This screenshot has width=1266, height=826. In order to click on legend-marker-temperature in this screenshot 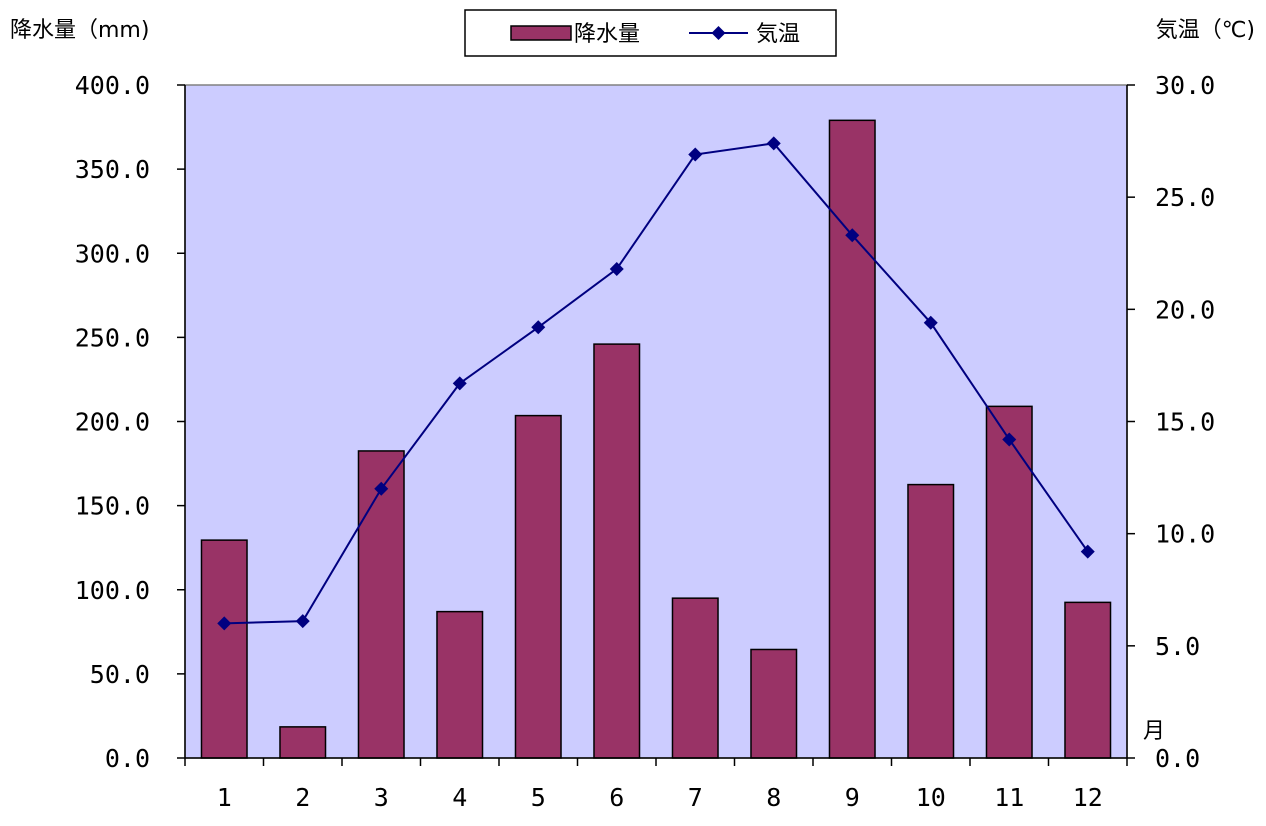, I will do `click(718, 33)`.